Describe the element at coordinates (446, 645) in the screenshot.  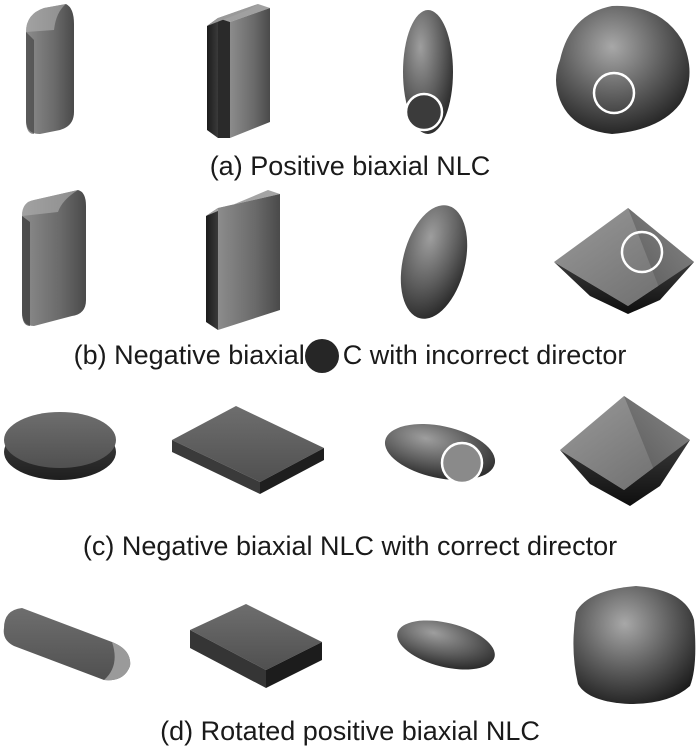
I see `row-d-ellipsoid` at that location.